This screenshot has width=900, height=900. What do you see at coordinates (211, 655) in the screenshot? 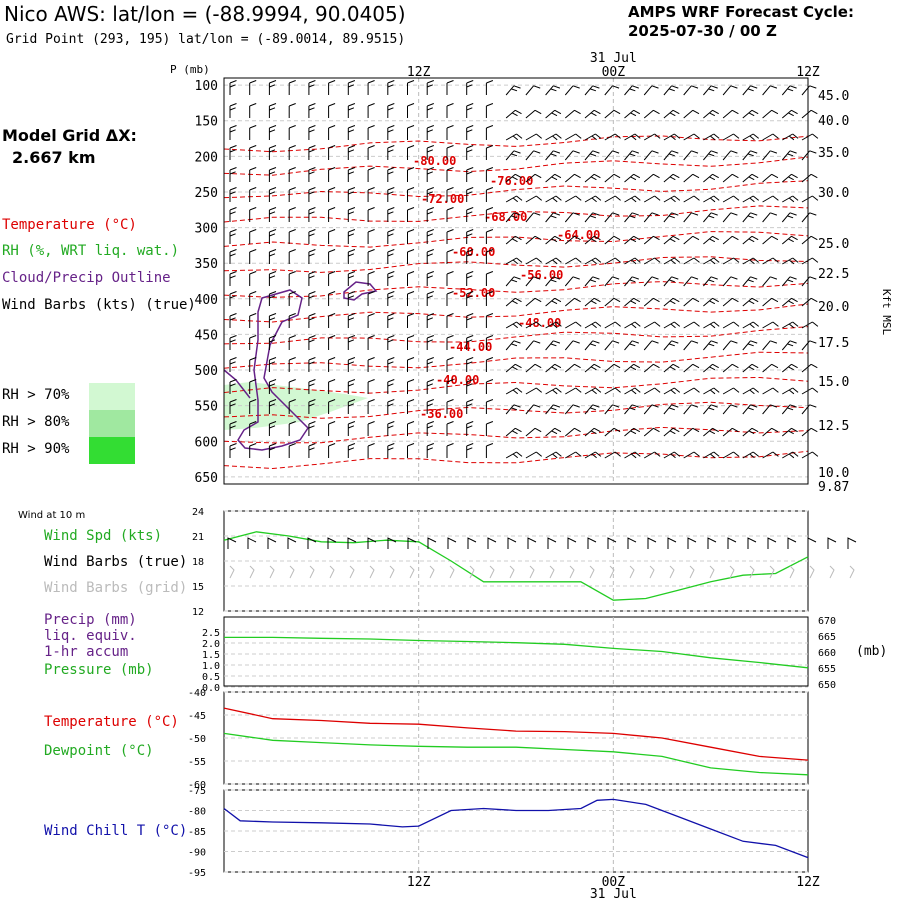
I see `precip-tick-label: 1.5` at bounding box center [211, 655].